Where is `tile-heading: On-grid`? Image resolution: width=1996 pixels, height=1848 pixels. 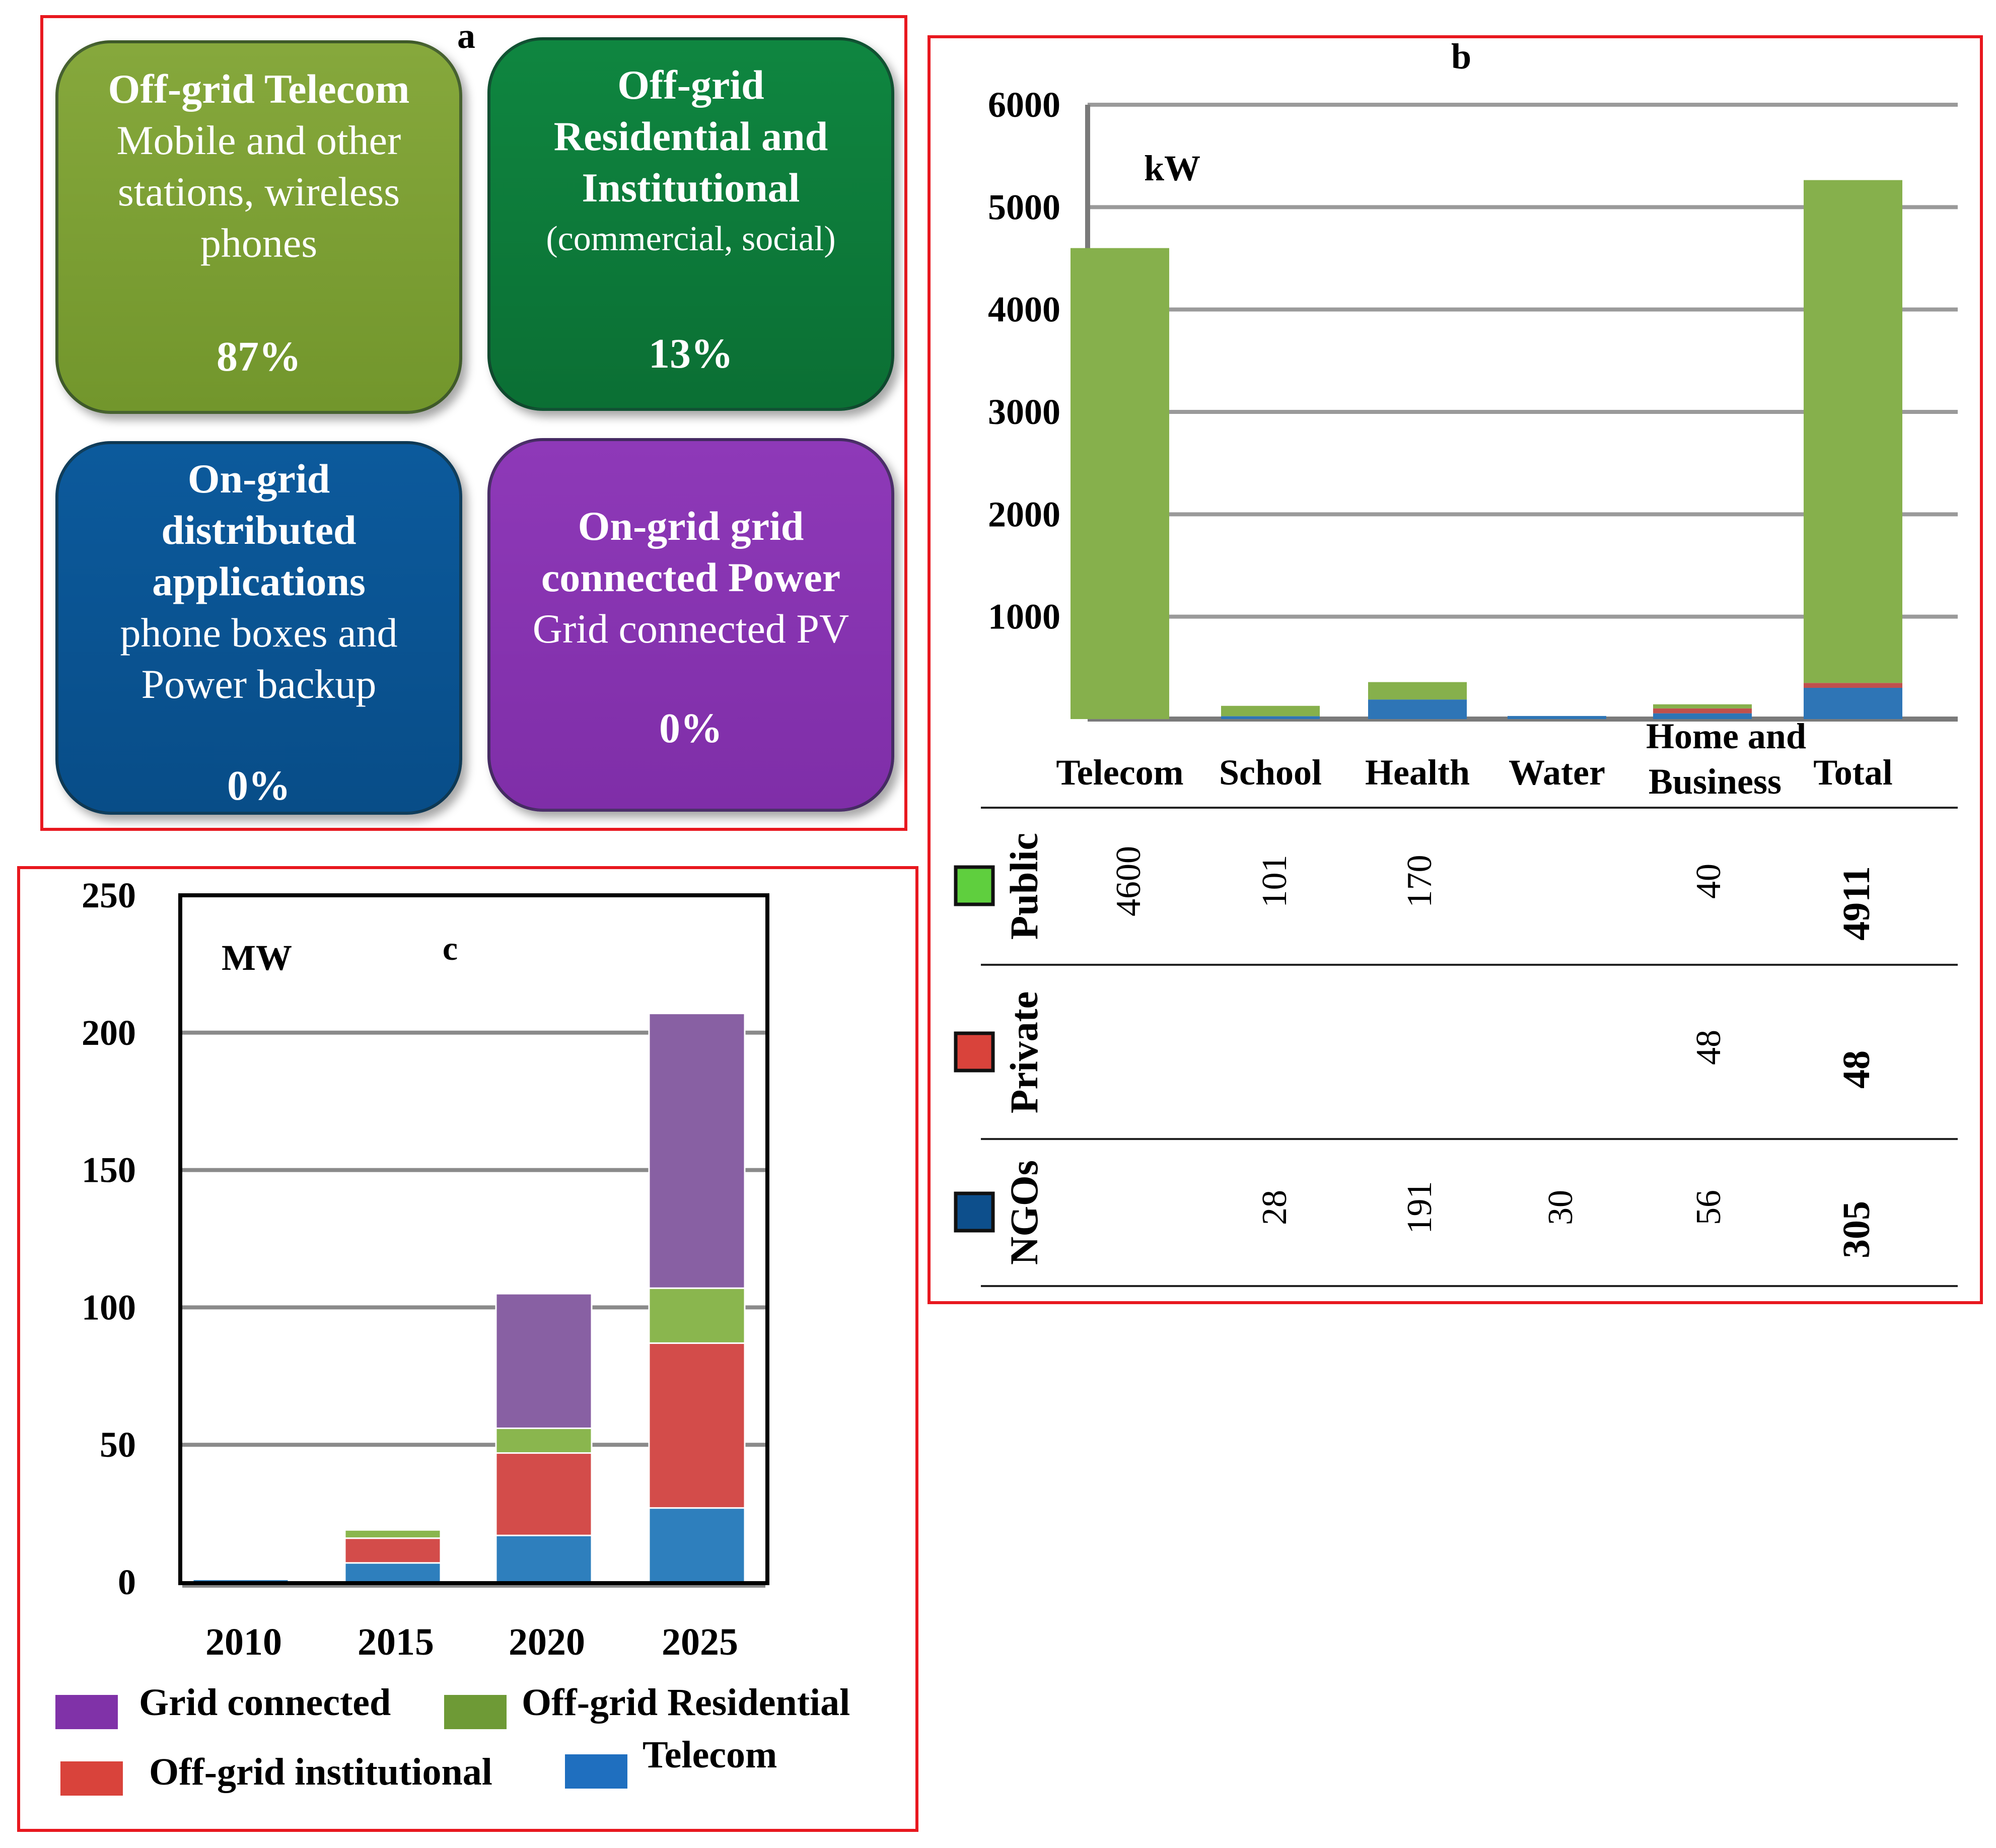 tile-heading: On-grid is located at coordinates (258, 479).